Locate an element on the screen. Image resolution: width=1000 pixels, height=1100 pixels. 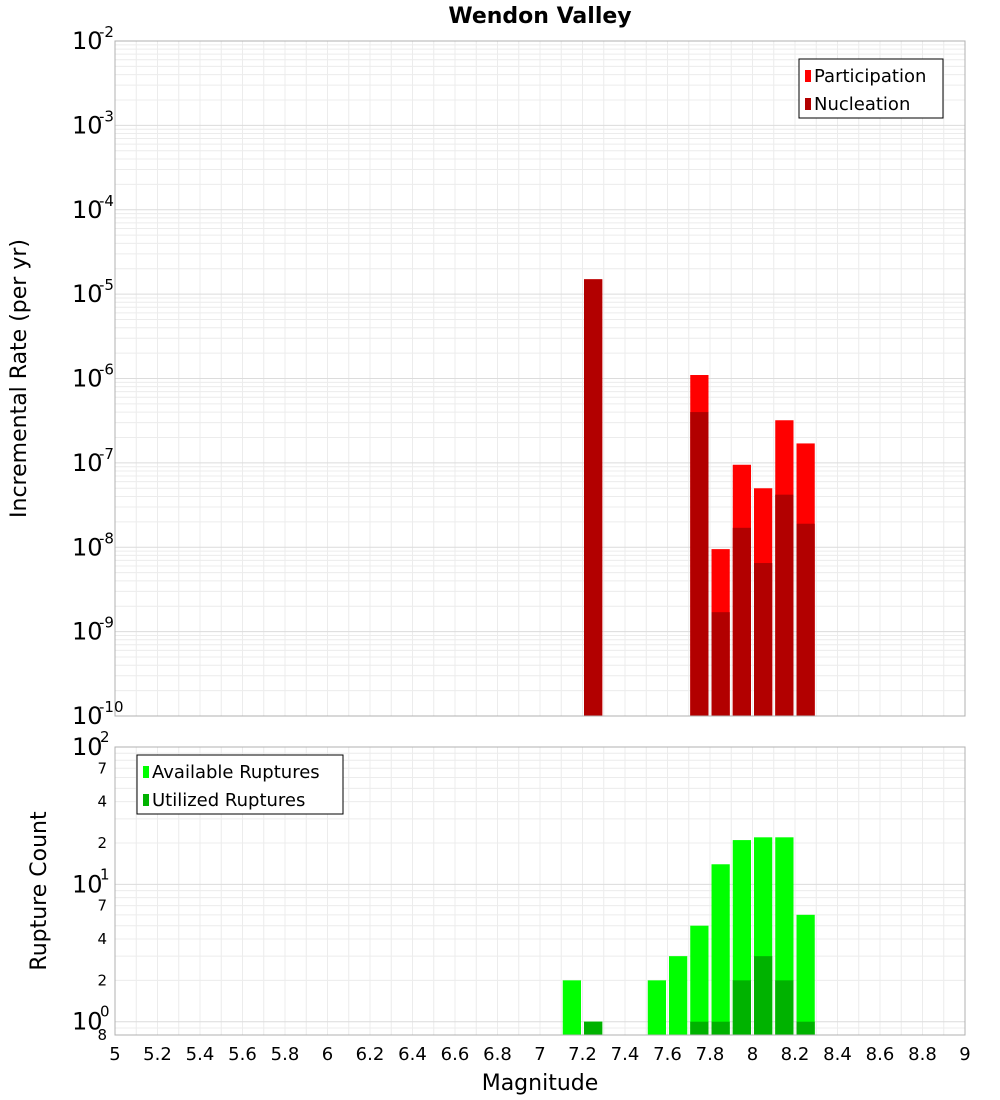
x-tick-label: 5 is located at coordinates (114, 1054).